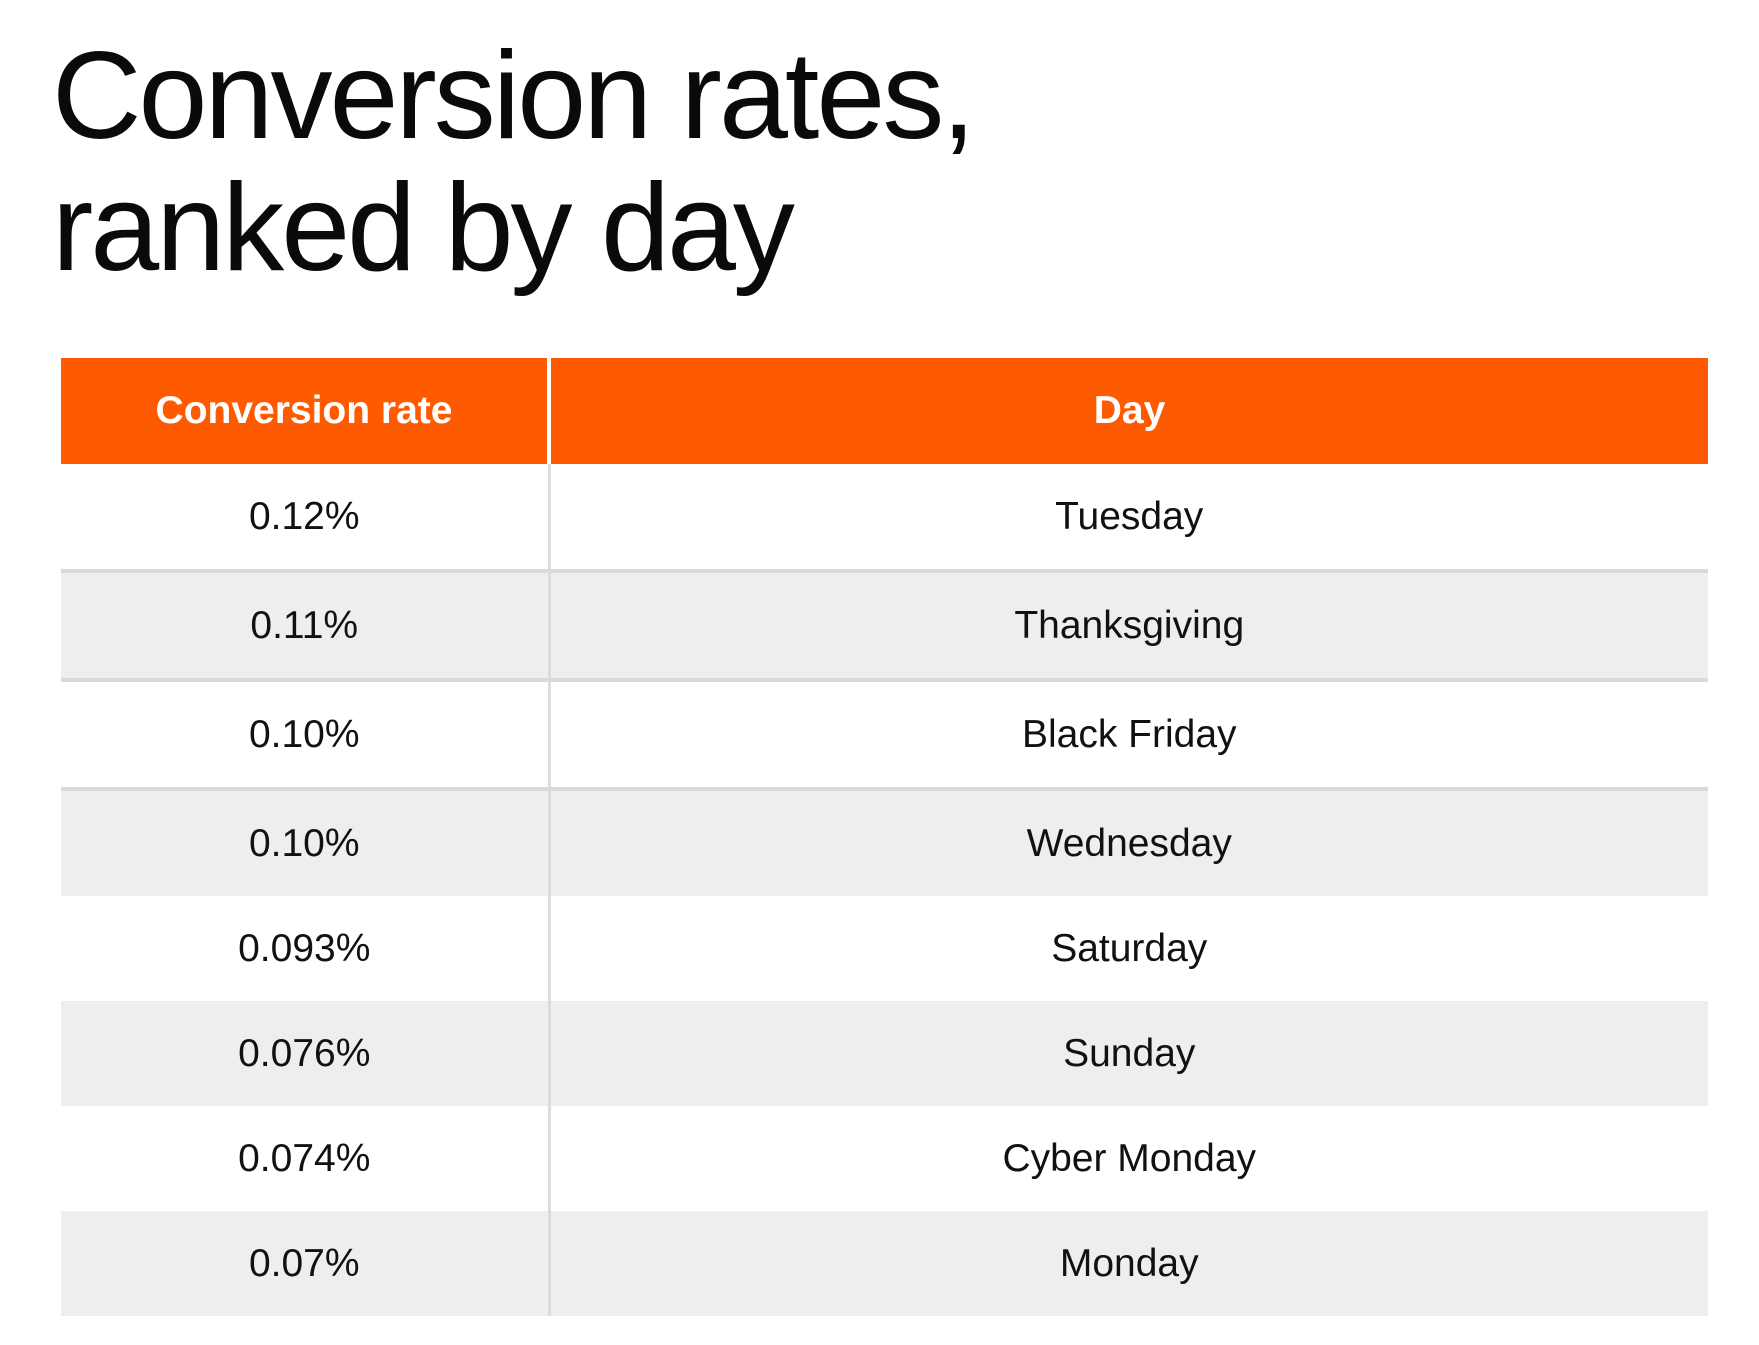  Describe the element at coordinates (1128, 735) in the screenshot. I see `day-cell: Black Friday` at that location.